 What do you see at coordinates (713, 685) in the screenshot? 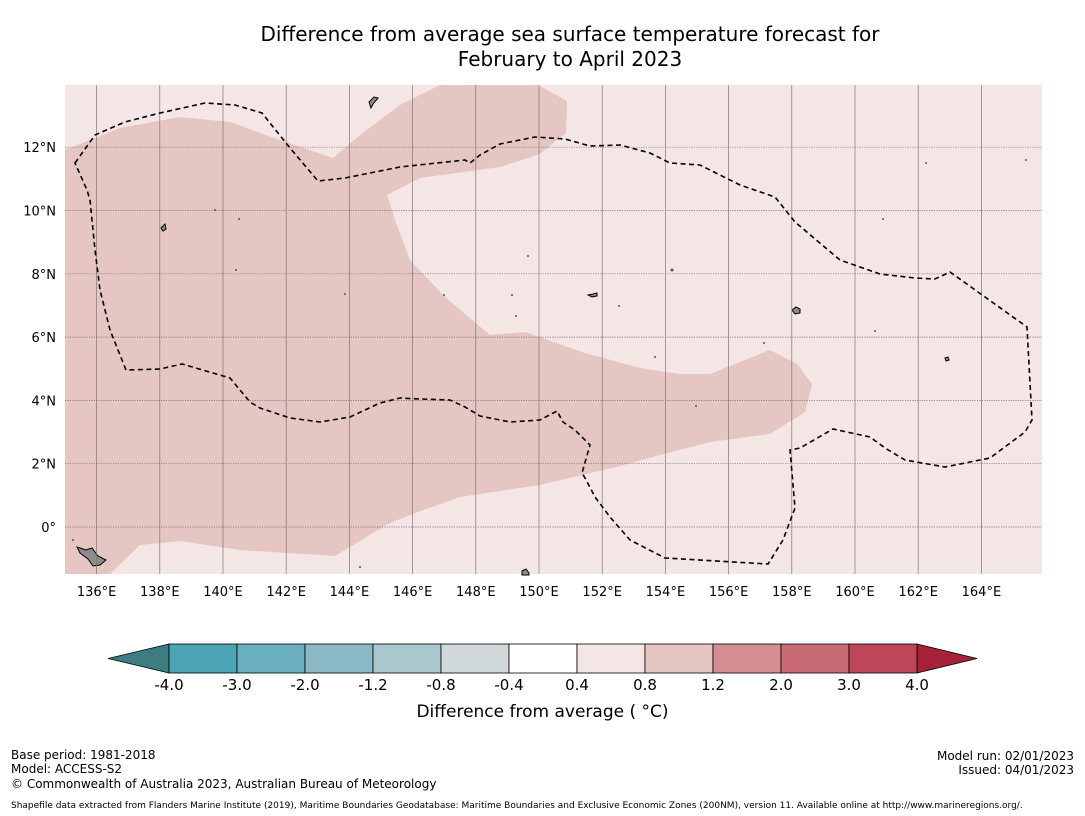
I see `colorbar-tick-label: 1.2` at bounding box center [713, 685].